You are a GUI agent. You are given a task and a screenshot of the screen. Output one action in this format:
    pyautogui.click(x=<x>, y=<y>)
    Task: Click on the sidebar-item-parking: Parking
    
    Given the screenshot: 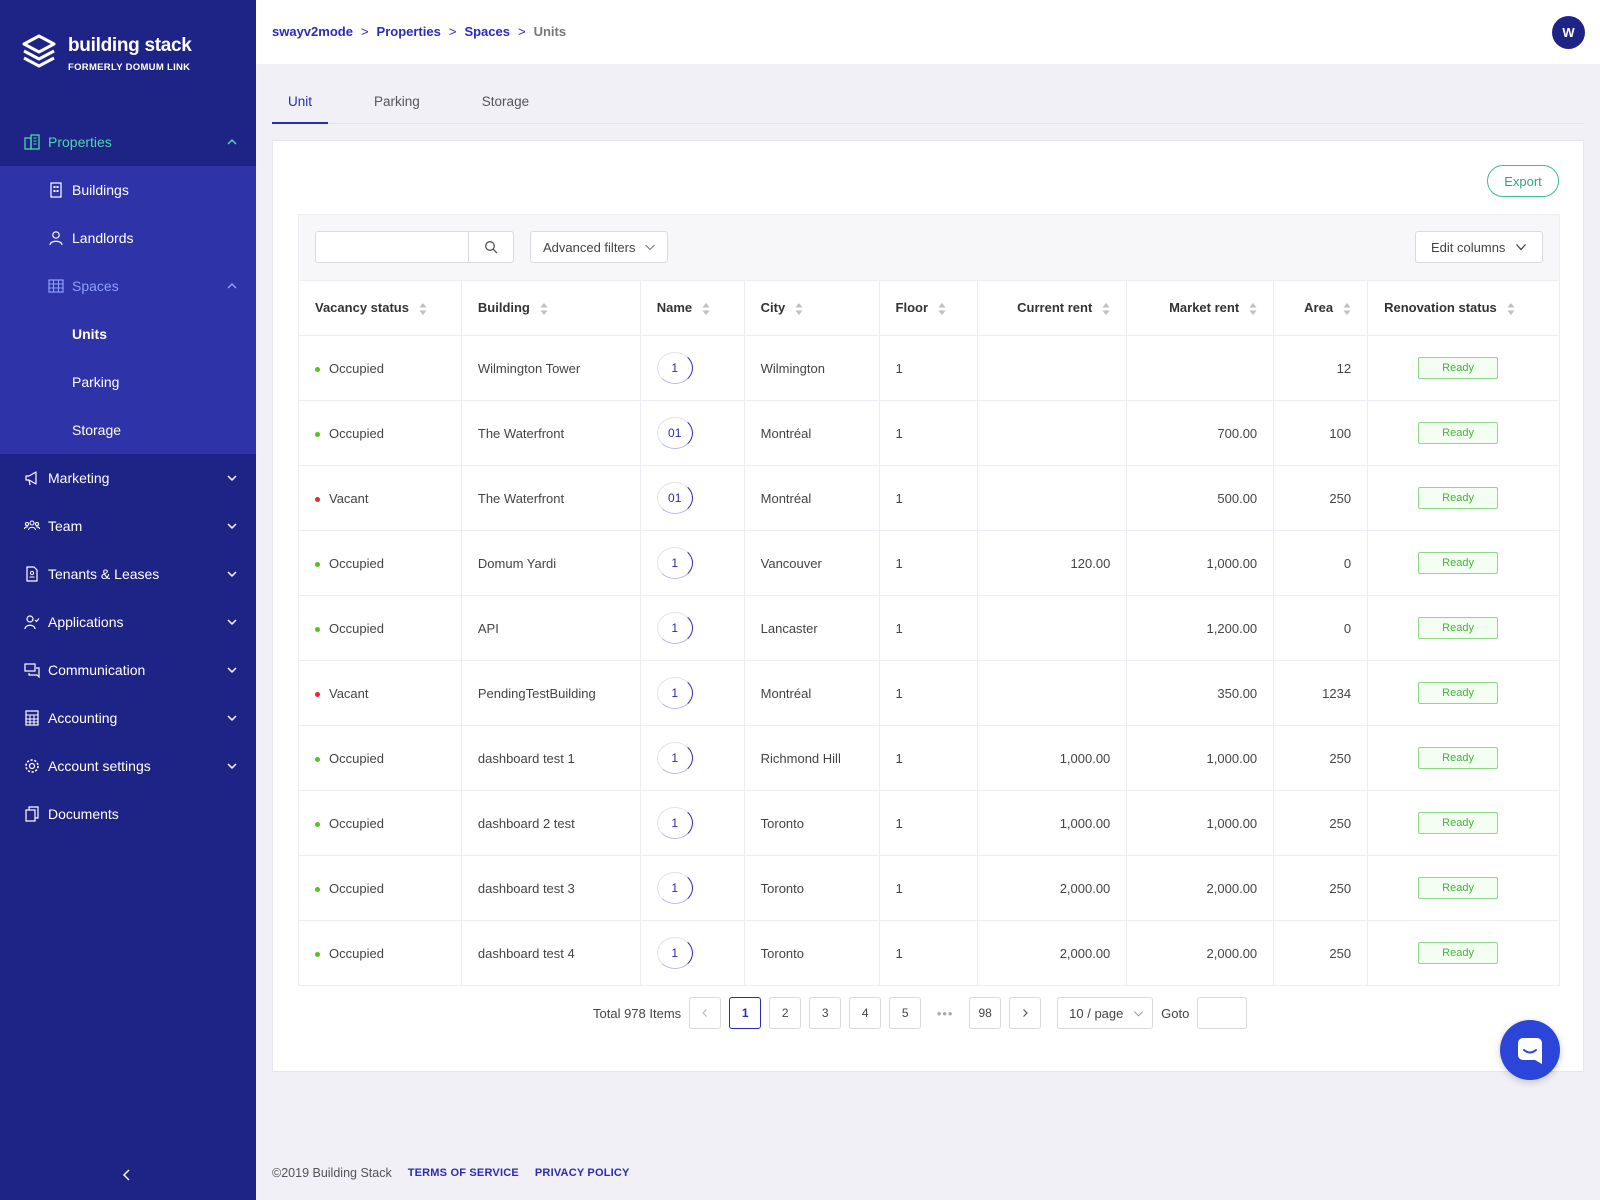 What is the action you would take?
    pyautogui.click(x=96, y=382)
    